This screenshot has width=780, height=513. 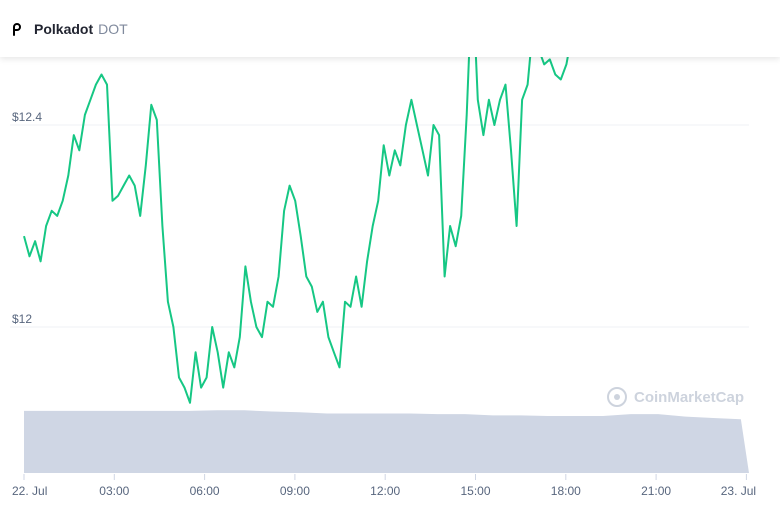 I want to click on x-tick-label: 12:00, so click(x=385, y=491).